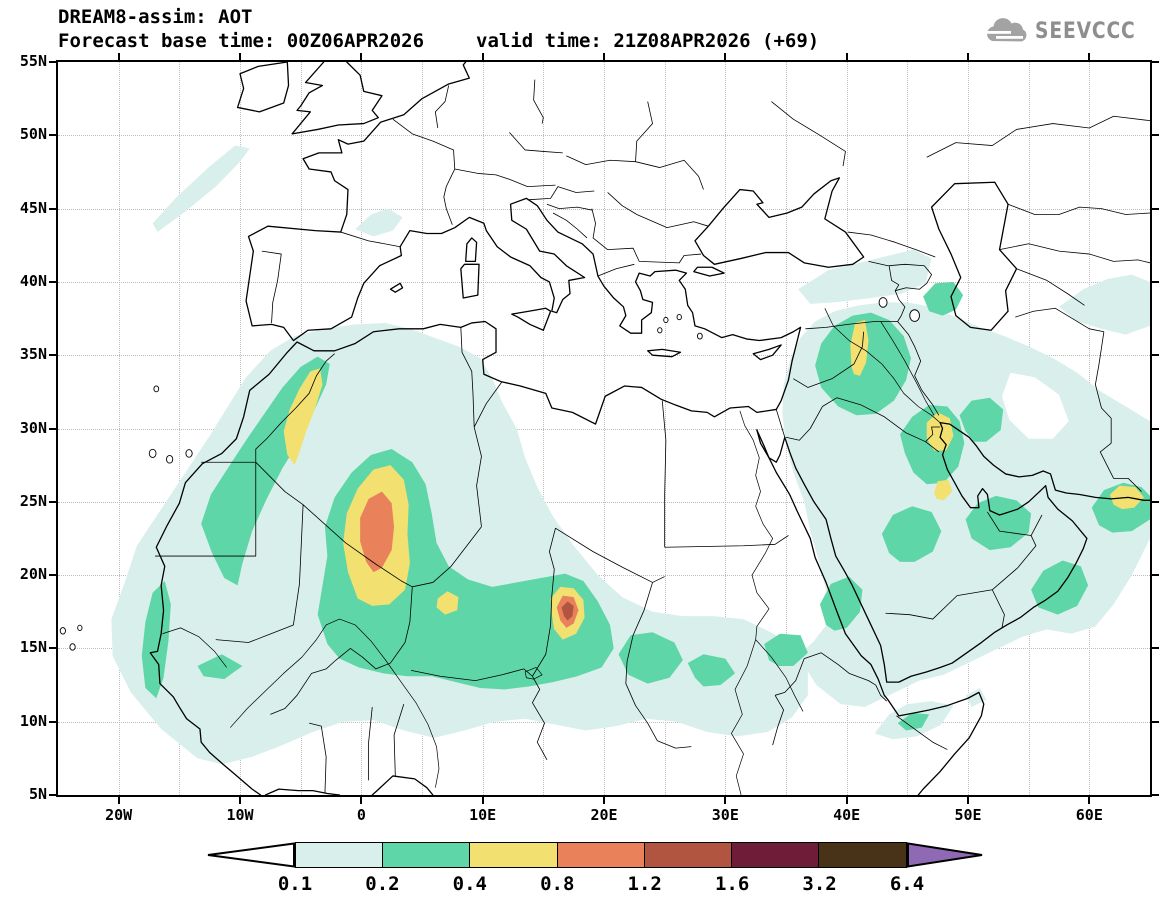 This screenshot has width=1165, height=905. Describe the element at coordinates (470, 884) in the screenshot. I see `colorbar-label: 0.4` at that location.